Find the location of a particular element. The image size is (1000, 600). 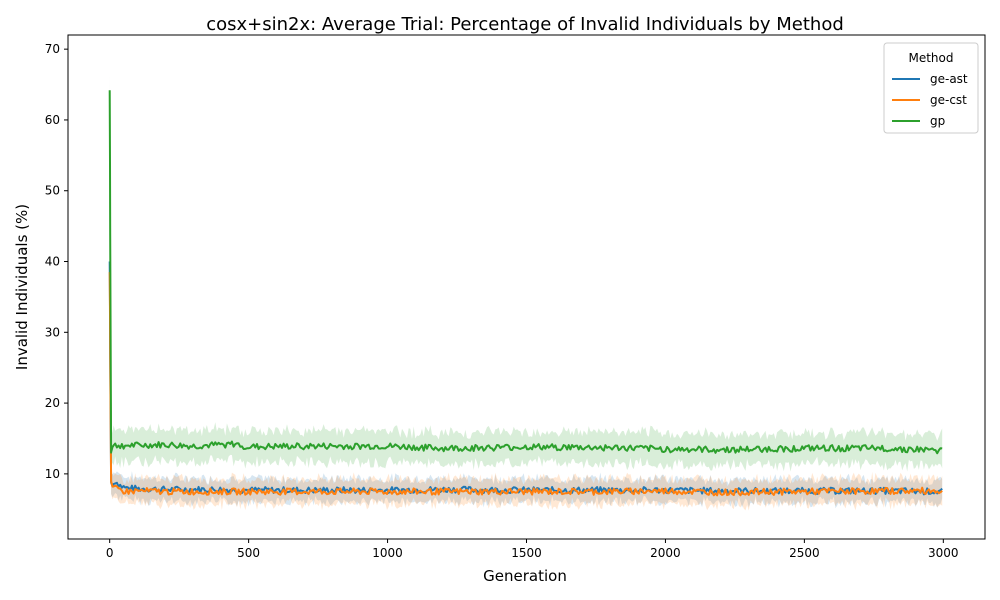

x-axis-ticks: 0 500 1000 1500 2000 2500 3000 is located at coordinates (532, 549).